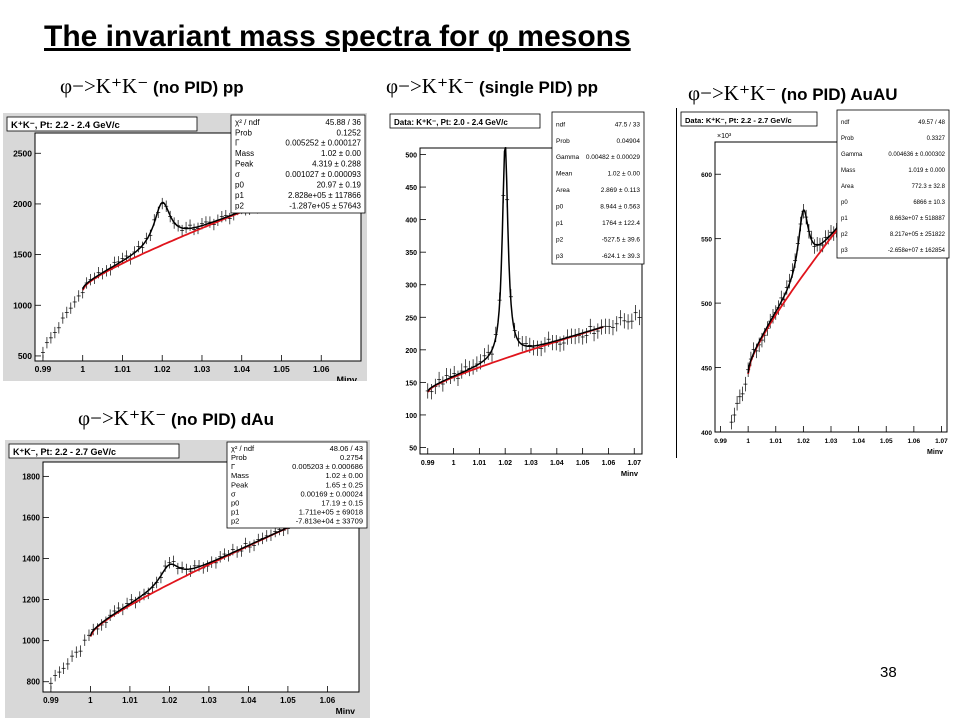 This screenshot has height=723, width=960. What do you see at coordinates (196, 87) in the screenshot?
I see `panel-label-text: (no PID) pp` at bounding box center [196, 87].